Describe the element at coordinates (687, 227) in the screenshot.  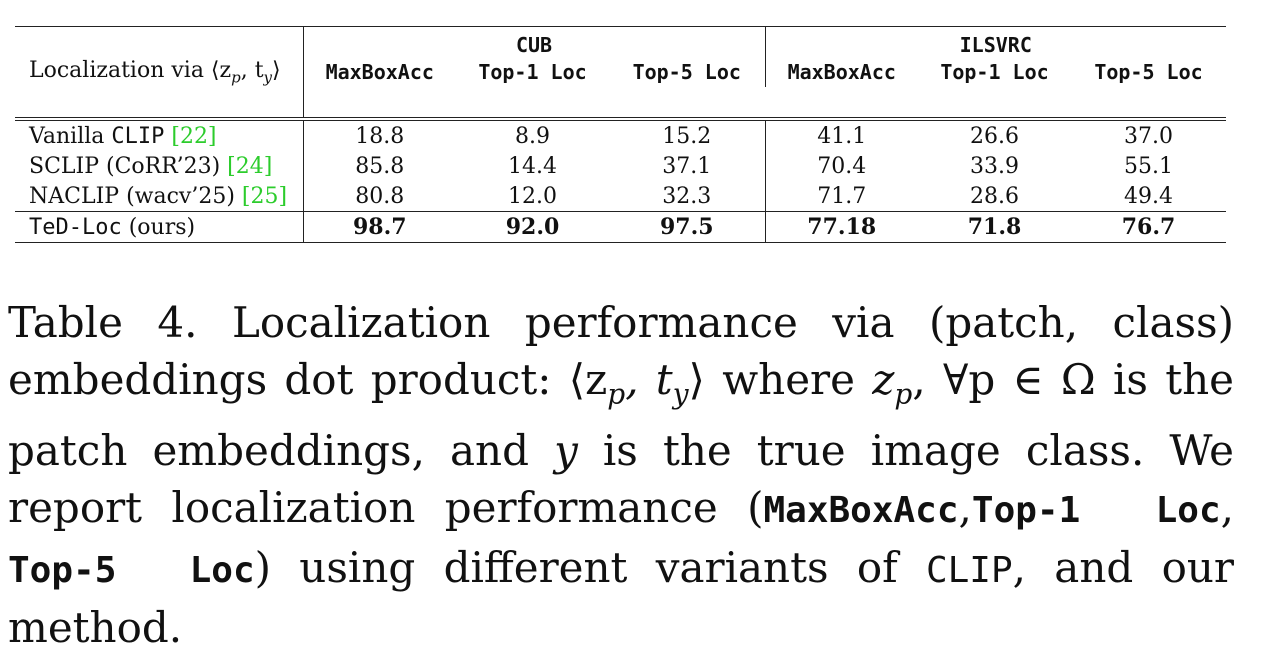
I see `cell: 97.5` at that location.